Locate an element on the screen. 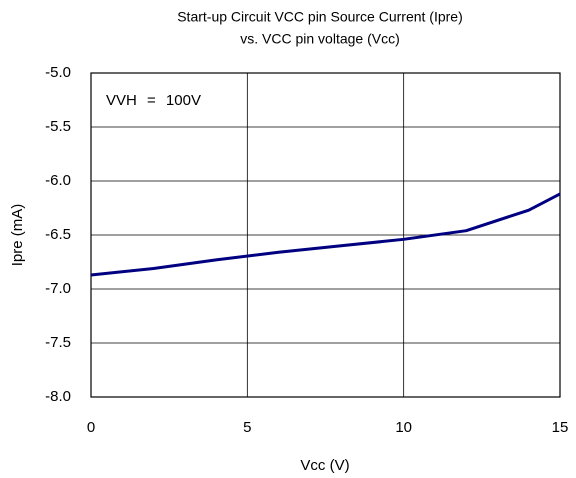 The image size is (576, 478). y-axis-label: Ipre (mA) is located at coordinates (17, 235).